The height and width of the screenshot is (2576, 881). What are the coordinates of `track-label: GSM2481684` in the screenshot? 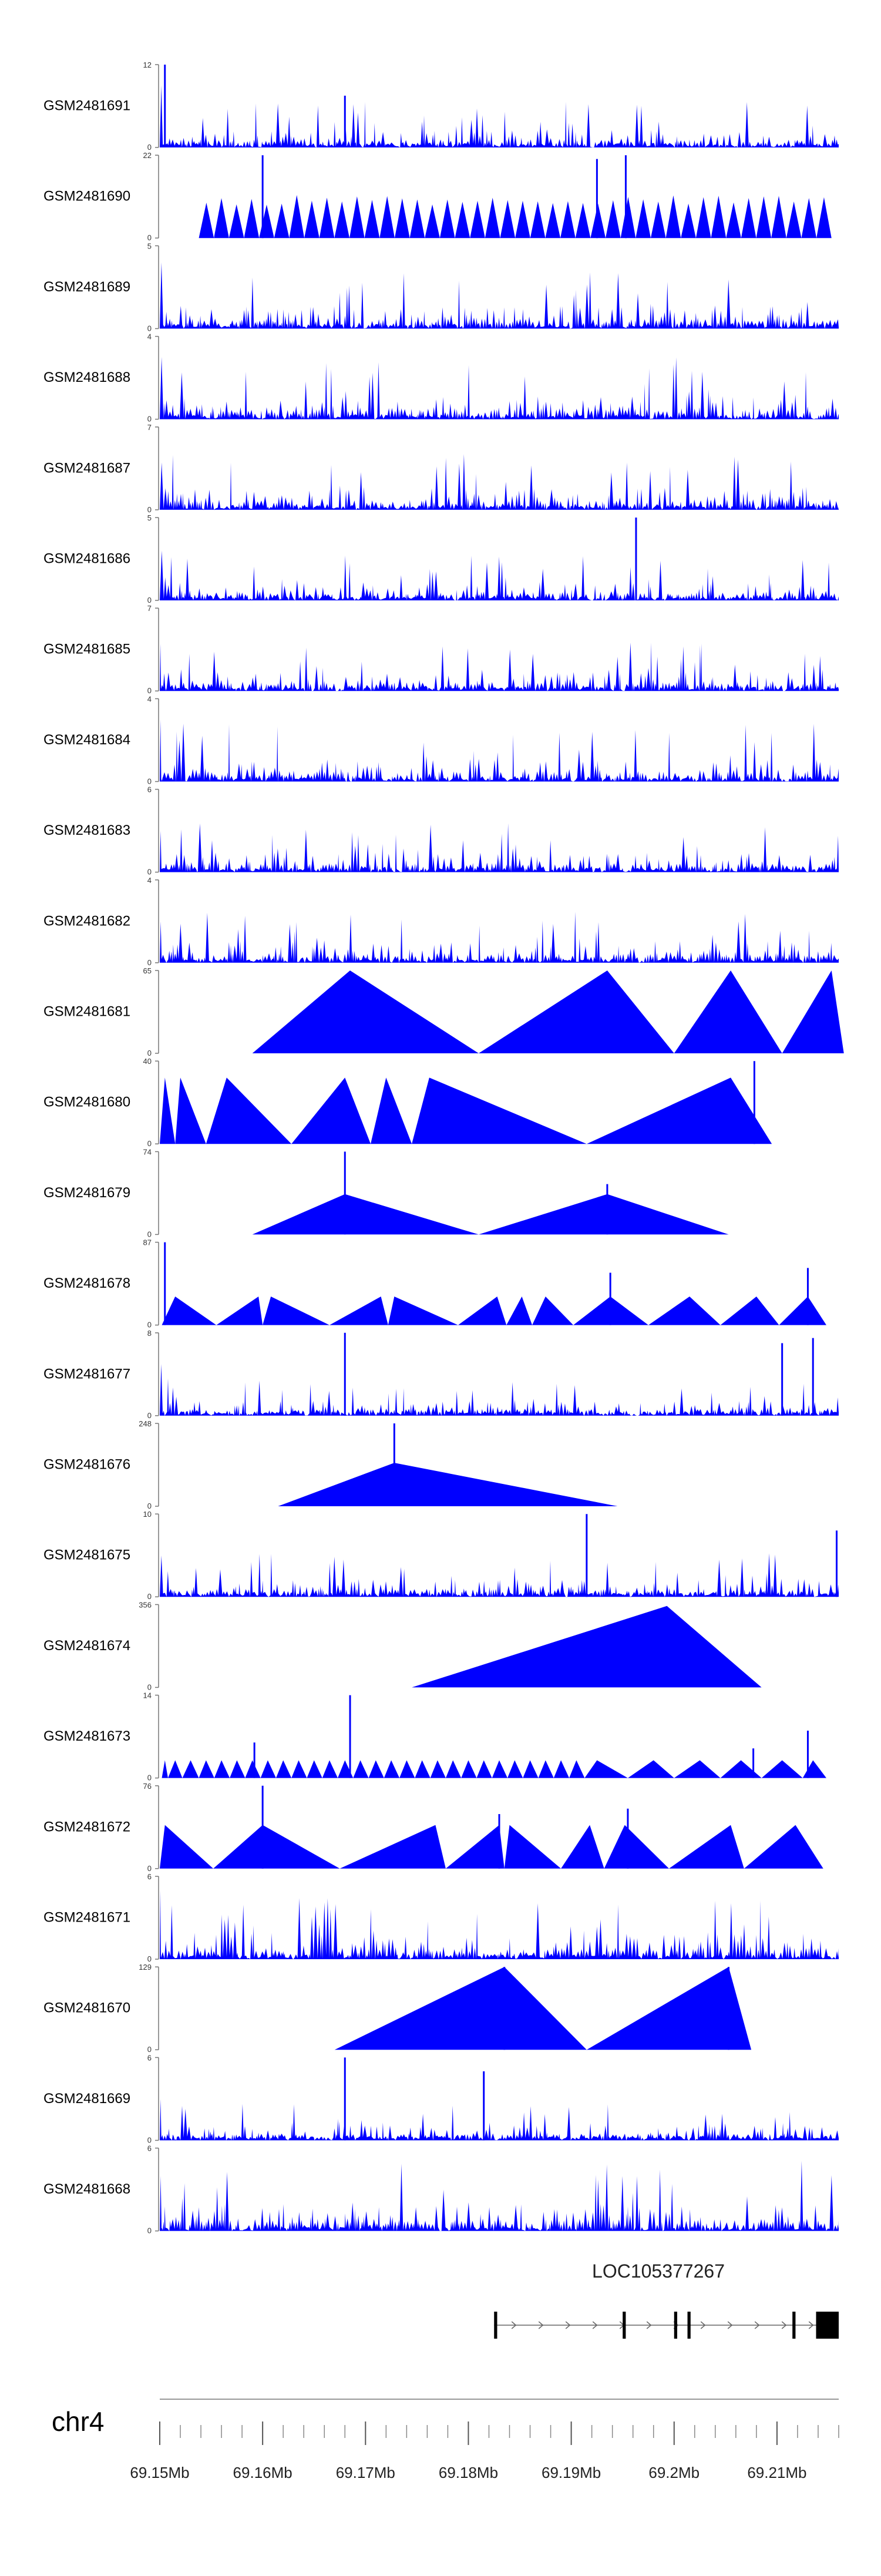 It's located at (87, 740).